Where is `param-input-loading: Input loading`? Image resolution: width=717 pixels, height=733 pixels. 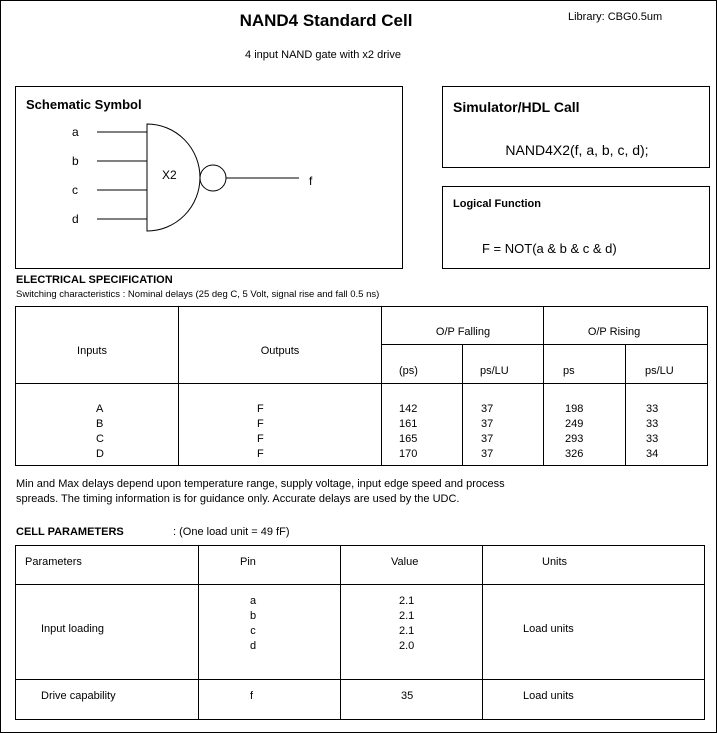
param-input-loading: Input loading is located at coordinates (72, 629).